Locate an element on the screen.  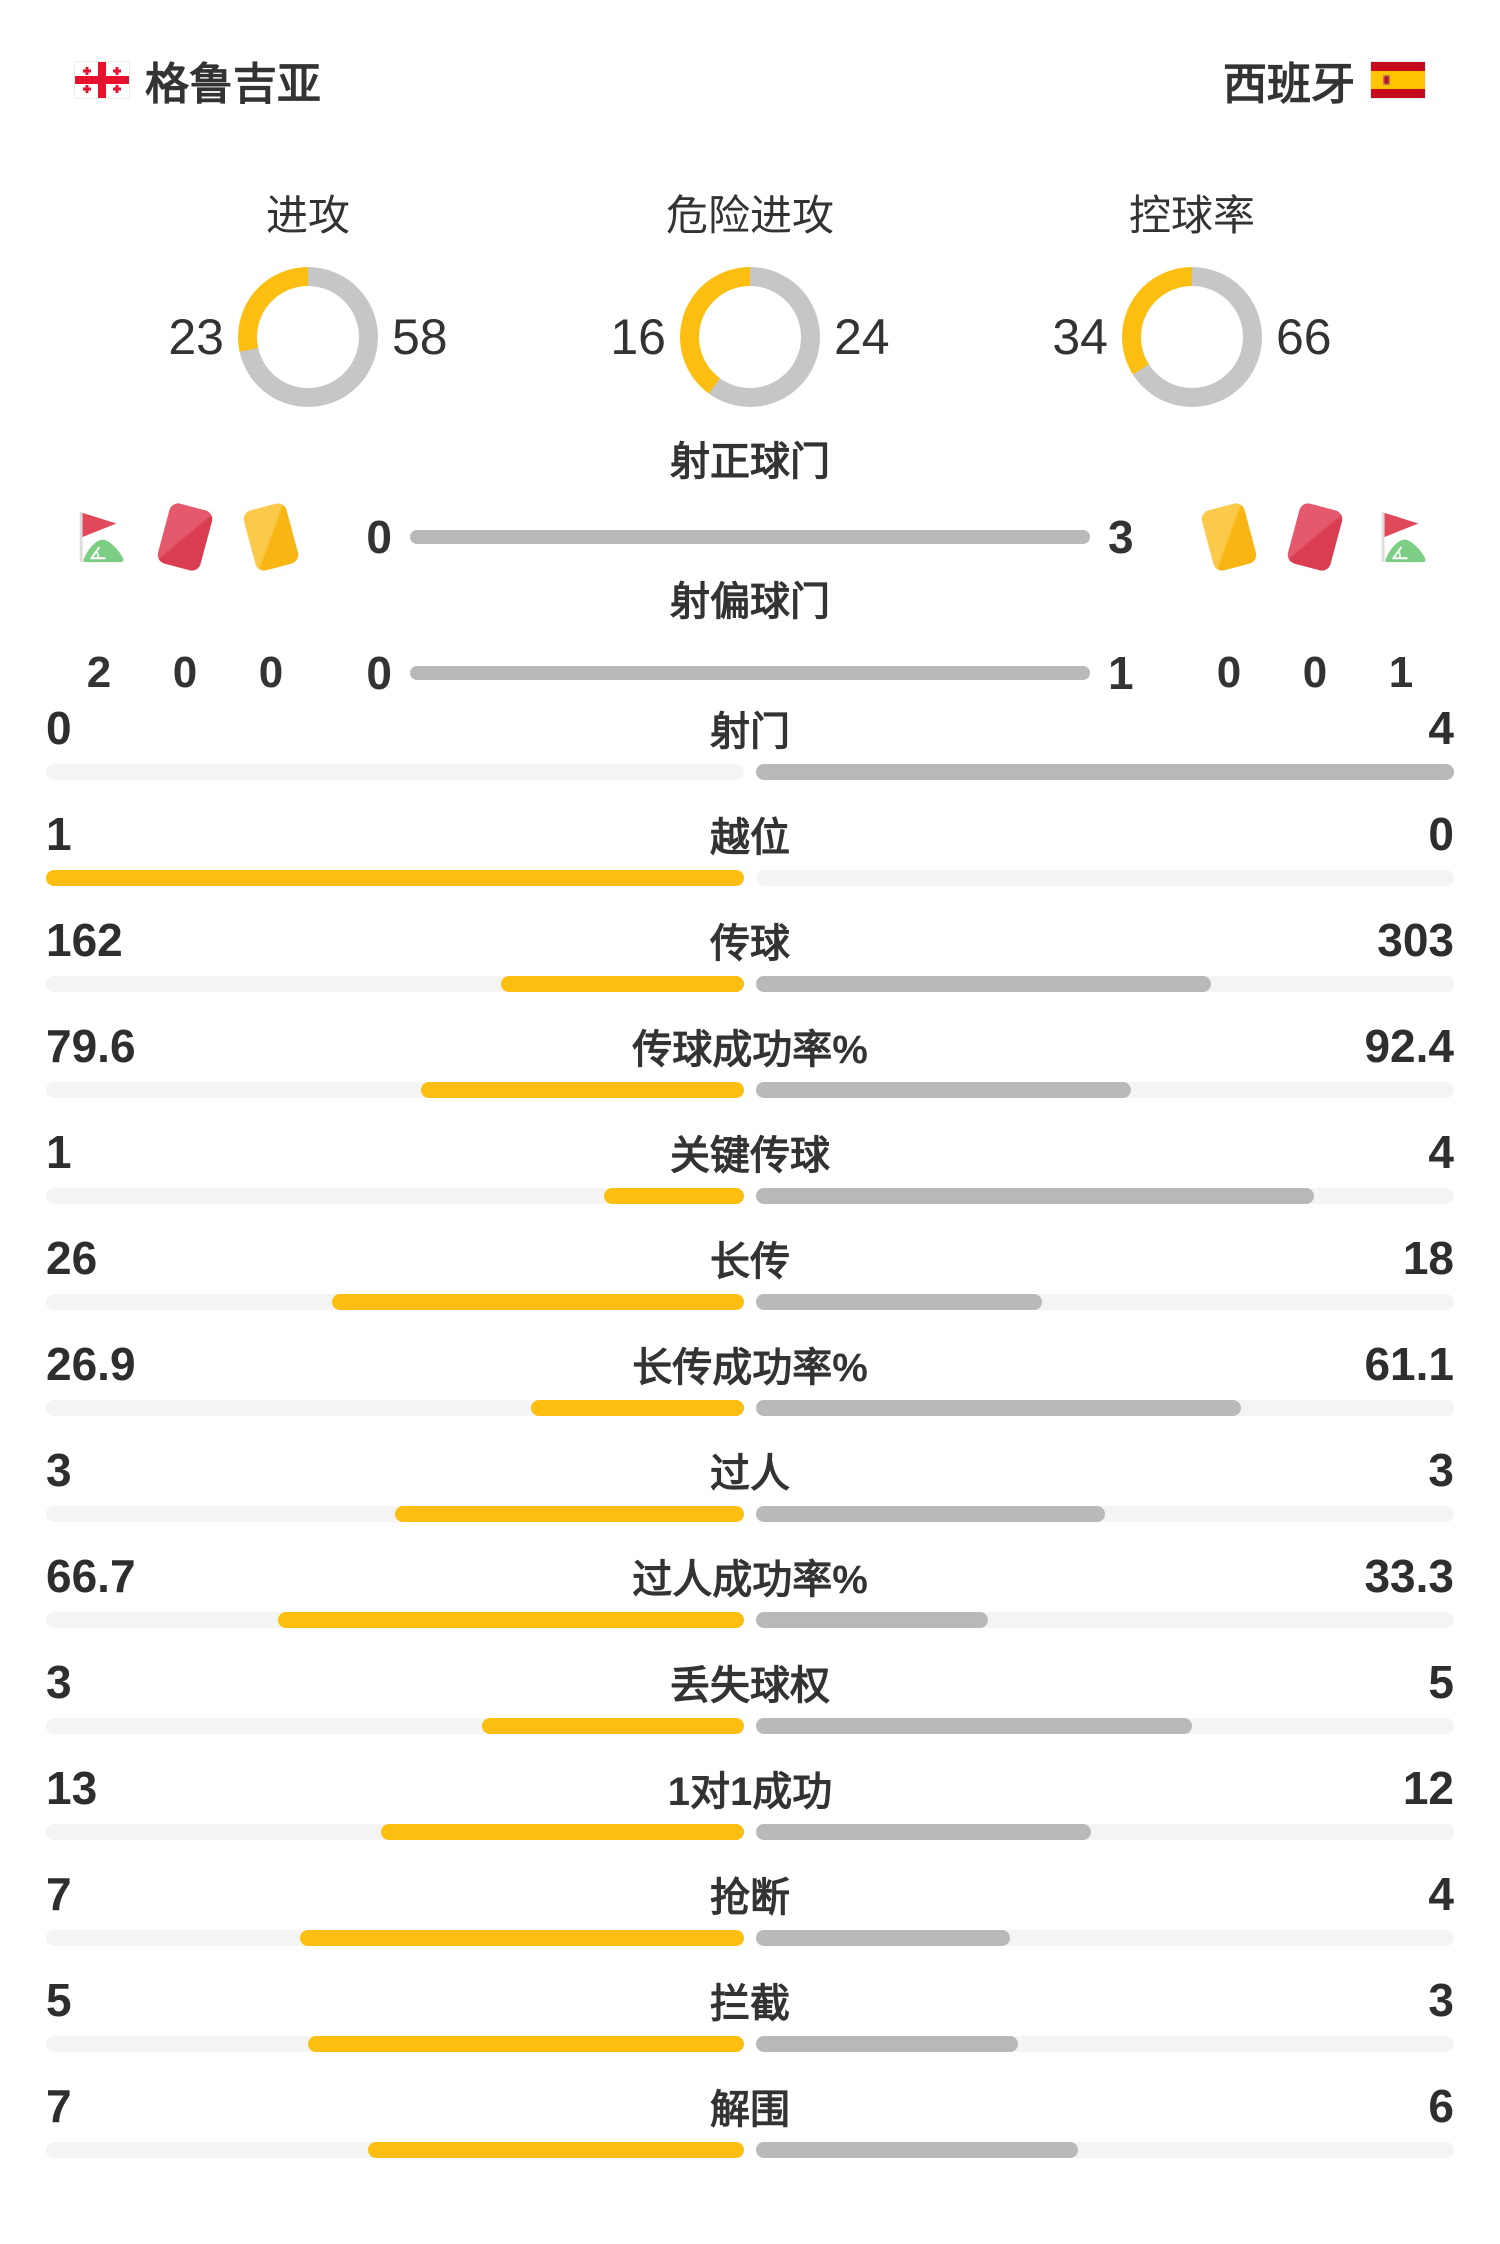
donut-home-value: 16 is located at coordinates (638, 337).